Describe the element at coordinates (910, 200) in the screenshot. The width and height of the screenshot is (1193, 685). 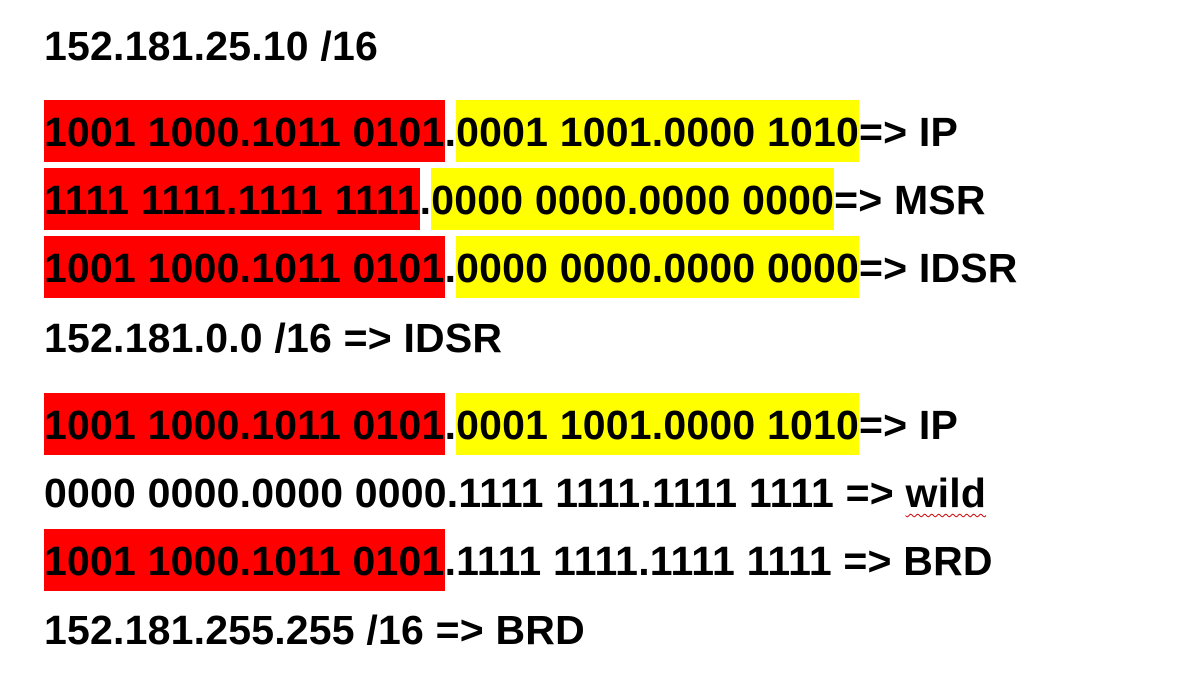
I see `row-label: => MSR` at that location.